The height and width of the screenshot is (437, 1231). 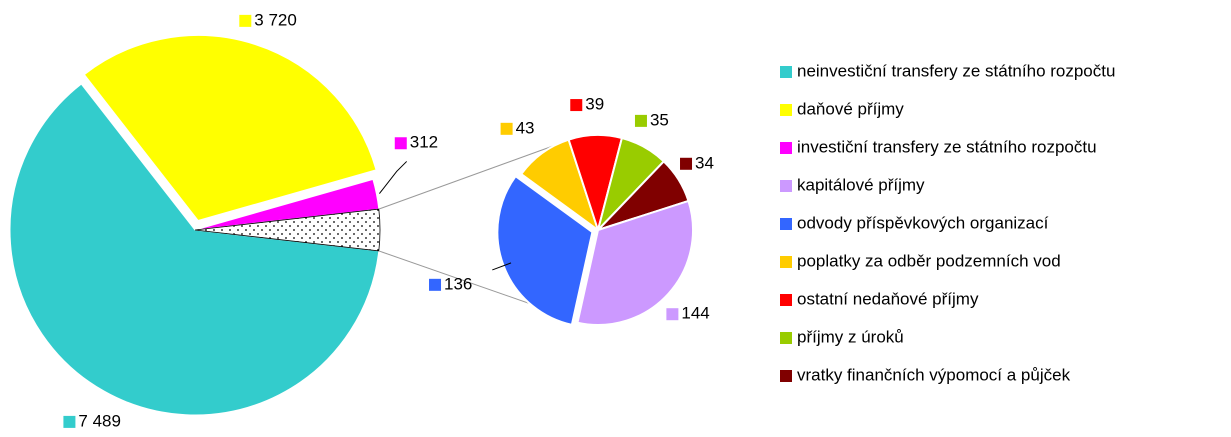 What do you see at coordinates (424, 142) in the screenshot?
I see `data-label: 312` at bounding box center [424, 142].